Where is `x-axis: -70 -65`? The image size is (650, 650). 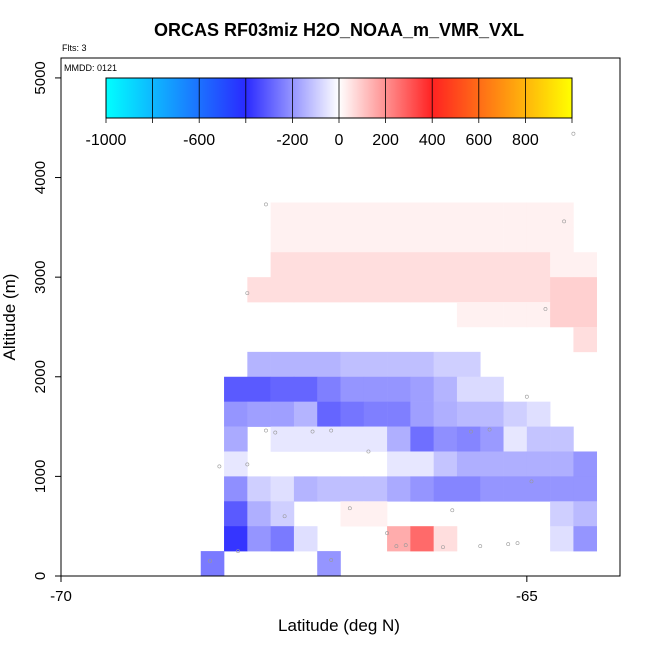
x-axis: -70 -65 is located at coordinates (294, 590).